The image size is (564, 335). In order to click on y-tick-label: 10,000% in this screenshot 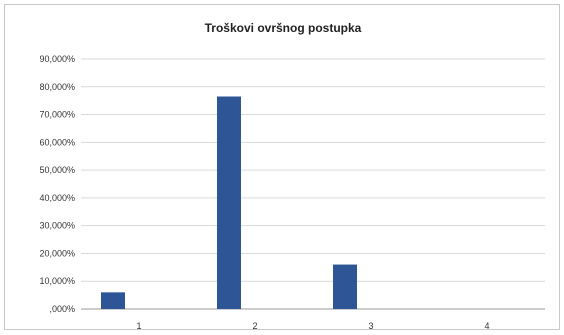, I will do `click(57, 281)`.